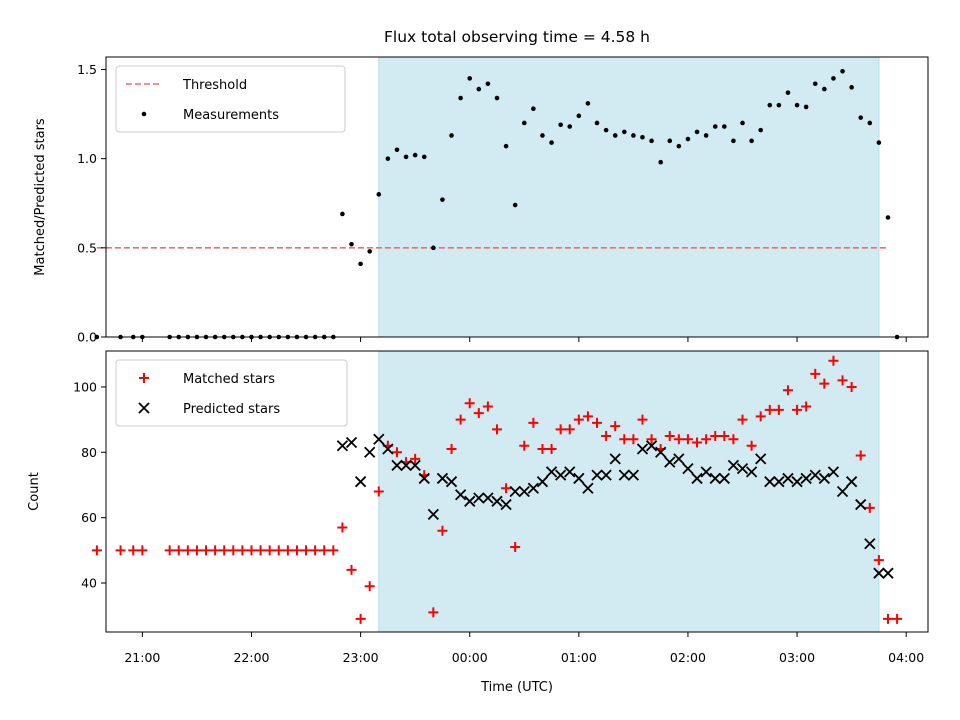 The width and height of the screenshot is (960, 720). Describe the element at coordinates (142, 657) in the screenshot. I see `x-tick-label: 21:00` at that location.